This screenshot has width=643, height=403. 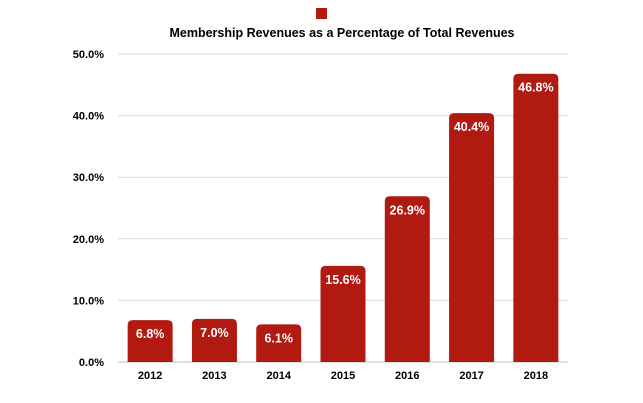 What do you see at coordinates (471, 376) in the screenshot?
I see `x-tick-label-2017: 2017` at bounding box center [471, 376].